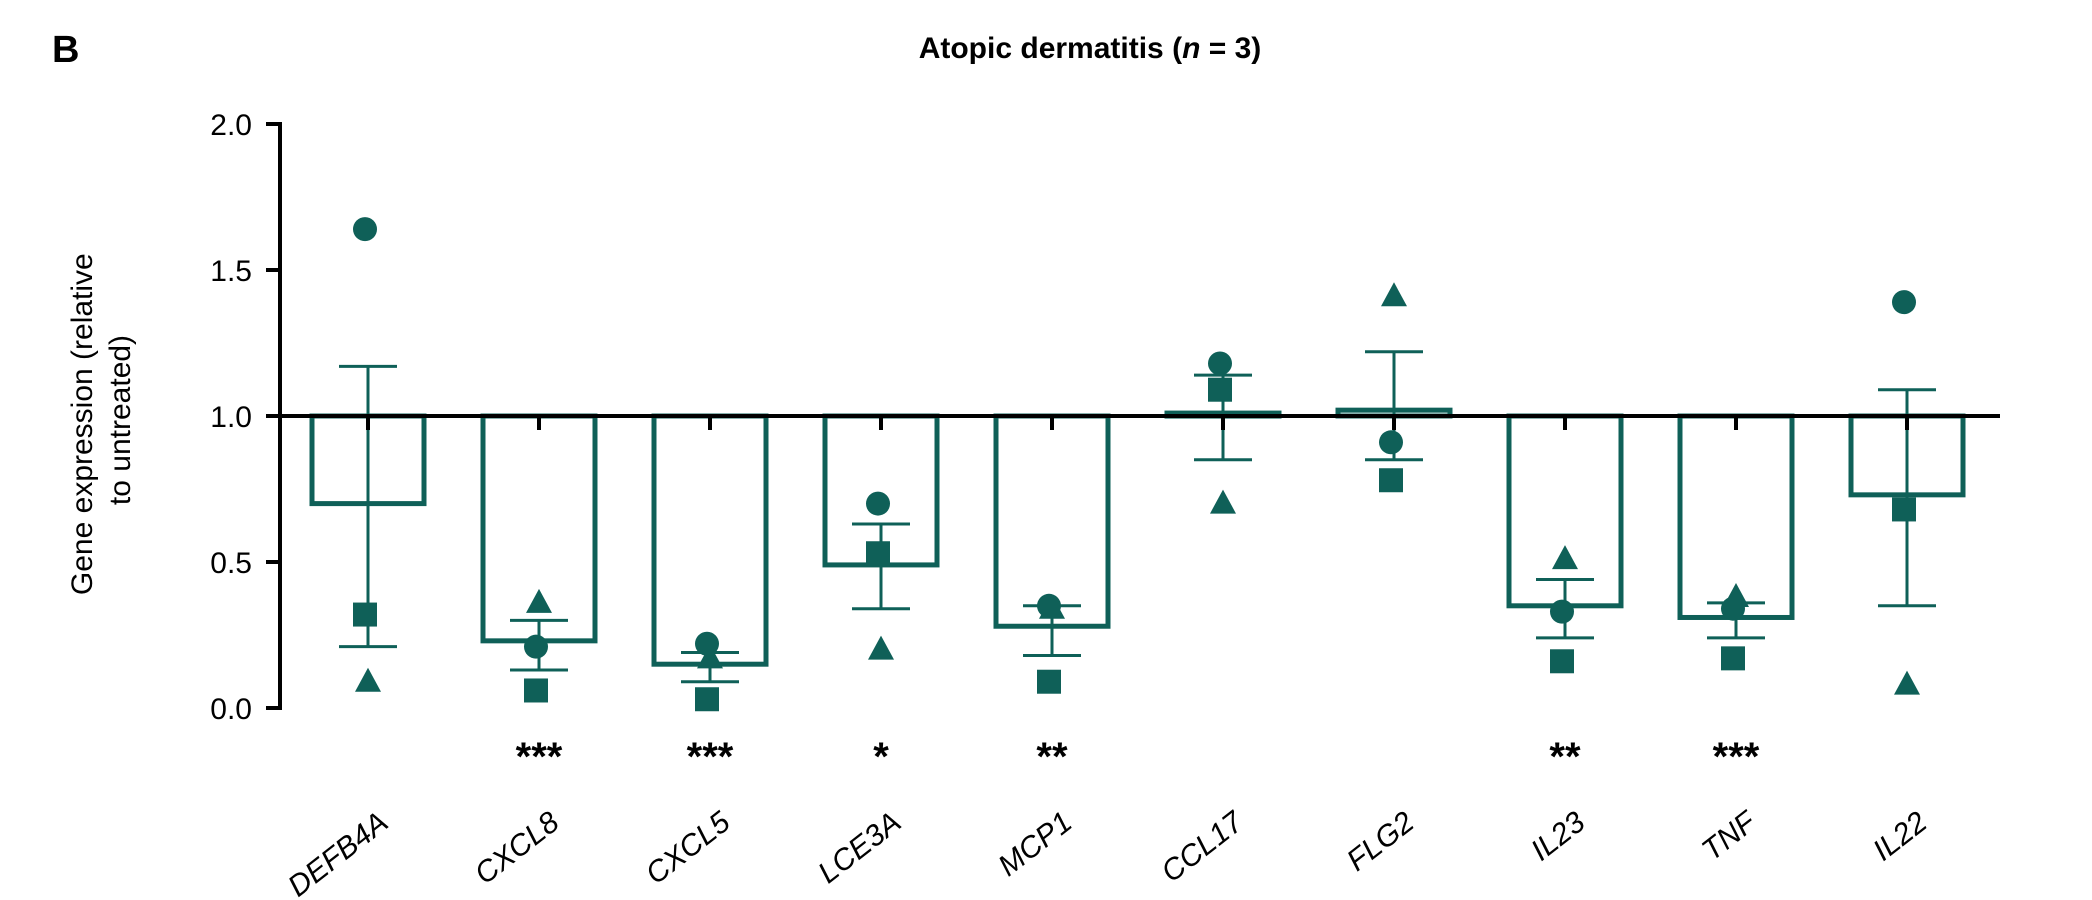  I want to click on baseline, so click(1140, 422).